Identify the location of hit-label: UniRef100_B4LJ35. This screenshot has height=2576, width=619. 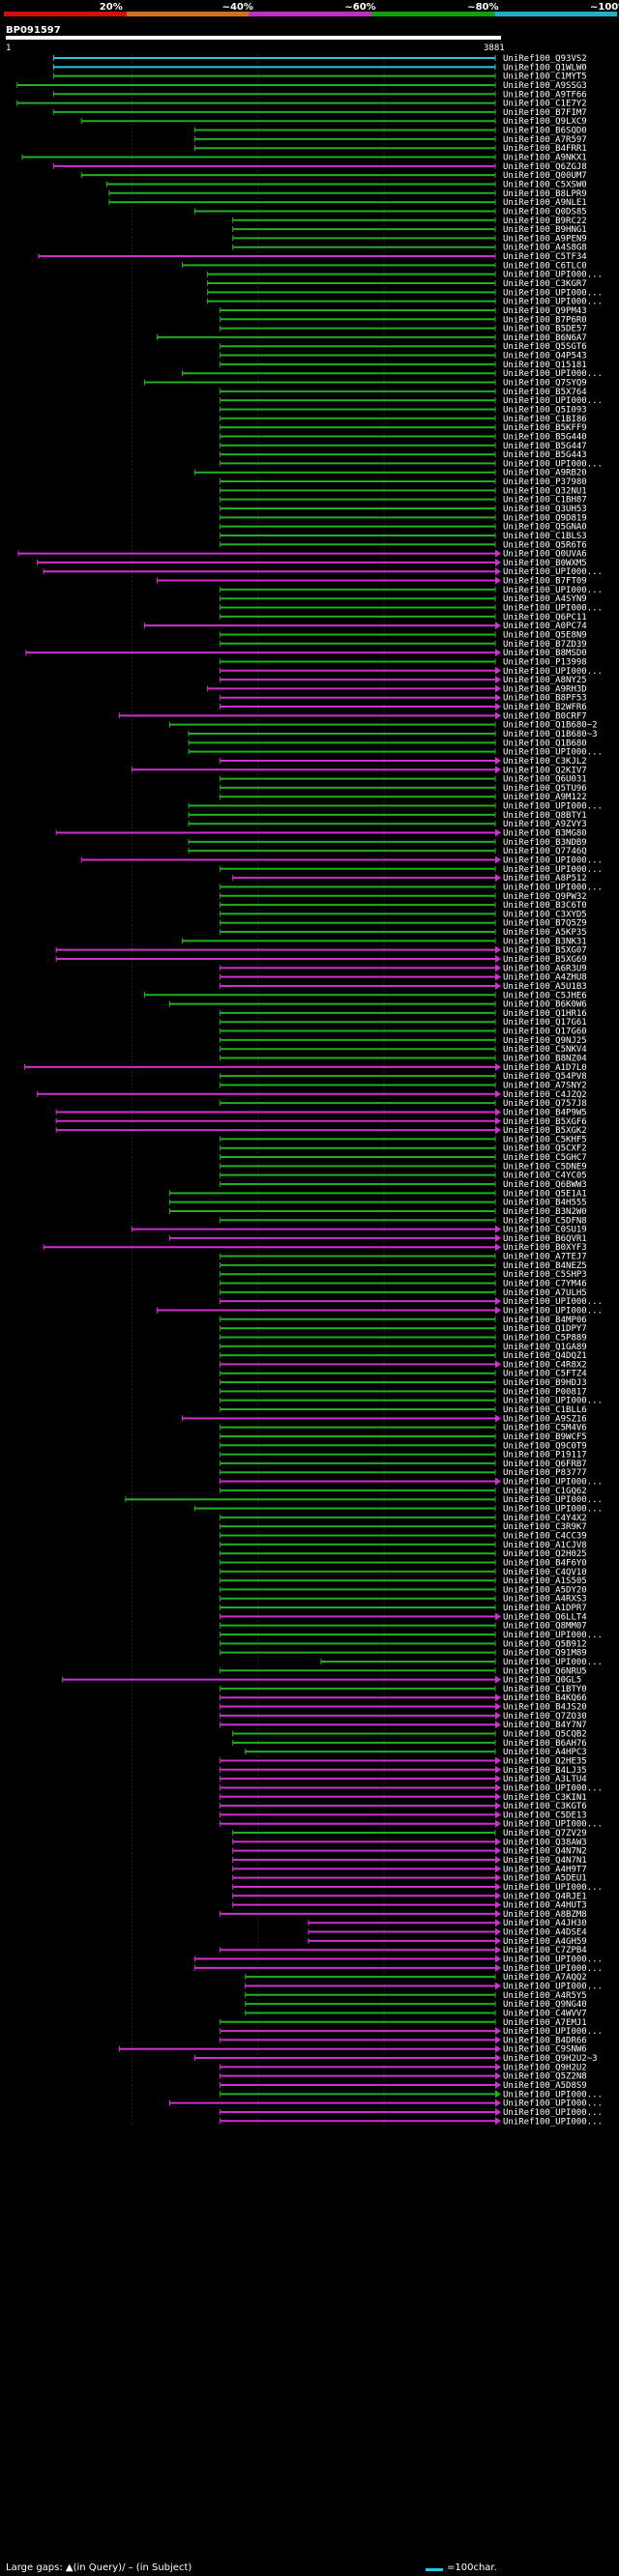
(545, 1771).